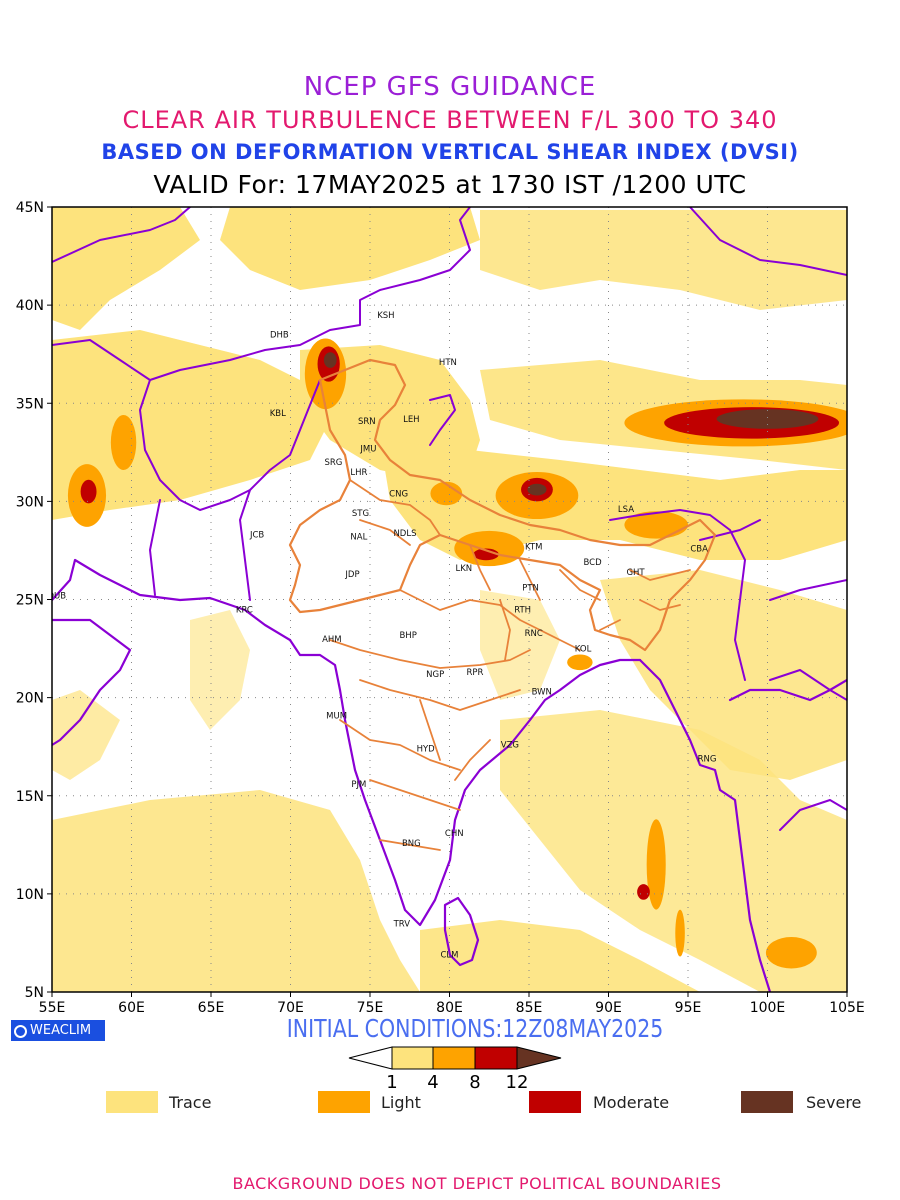 The width and height of the screenshot is (900, 1200). I want to click on legend-label-trace: Trace, so click(190, 1102).